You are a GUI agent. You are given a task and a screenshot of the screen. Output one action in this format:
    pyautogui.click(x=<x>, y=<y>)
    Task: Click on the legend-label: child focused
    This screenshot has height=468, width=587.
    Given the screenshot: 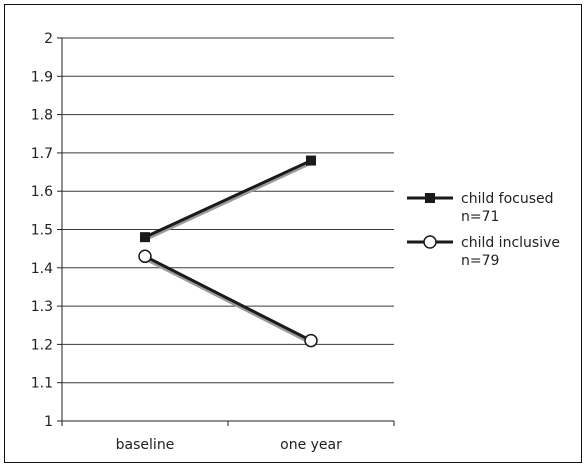 What is the action you would take?
    pyautogui.click(x=507, y=199)
    